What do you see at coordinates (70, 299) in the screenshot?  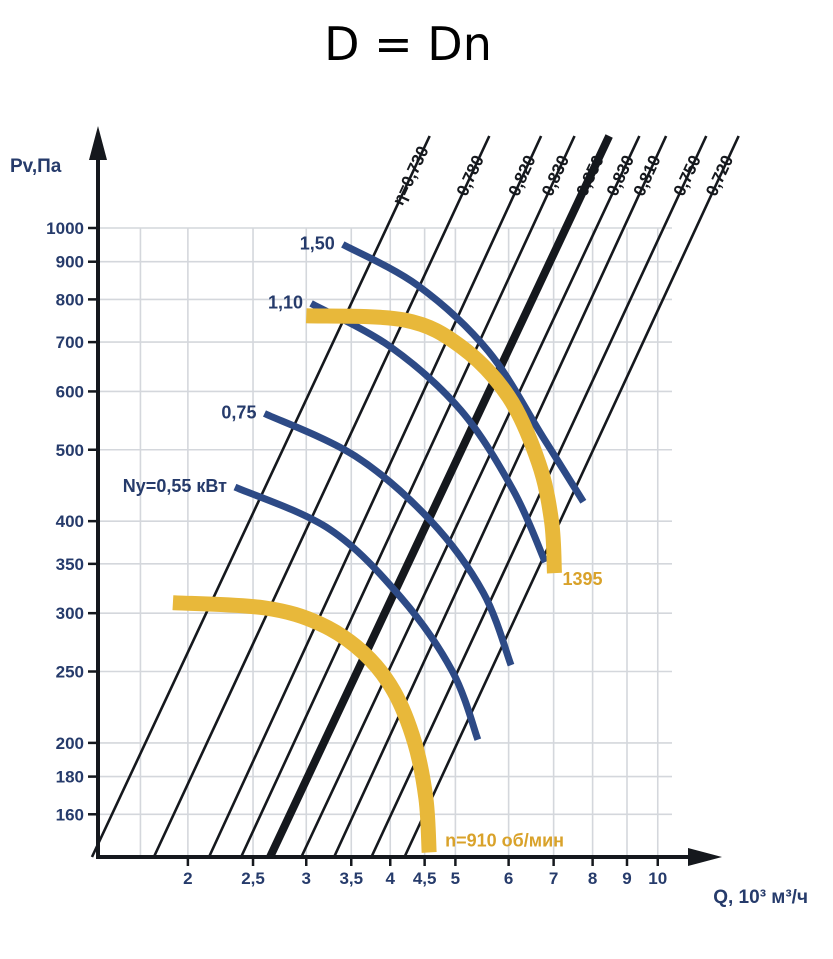 I see `y-tick-label: 800` at bounding box center [70, 299].